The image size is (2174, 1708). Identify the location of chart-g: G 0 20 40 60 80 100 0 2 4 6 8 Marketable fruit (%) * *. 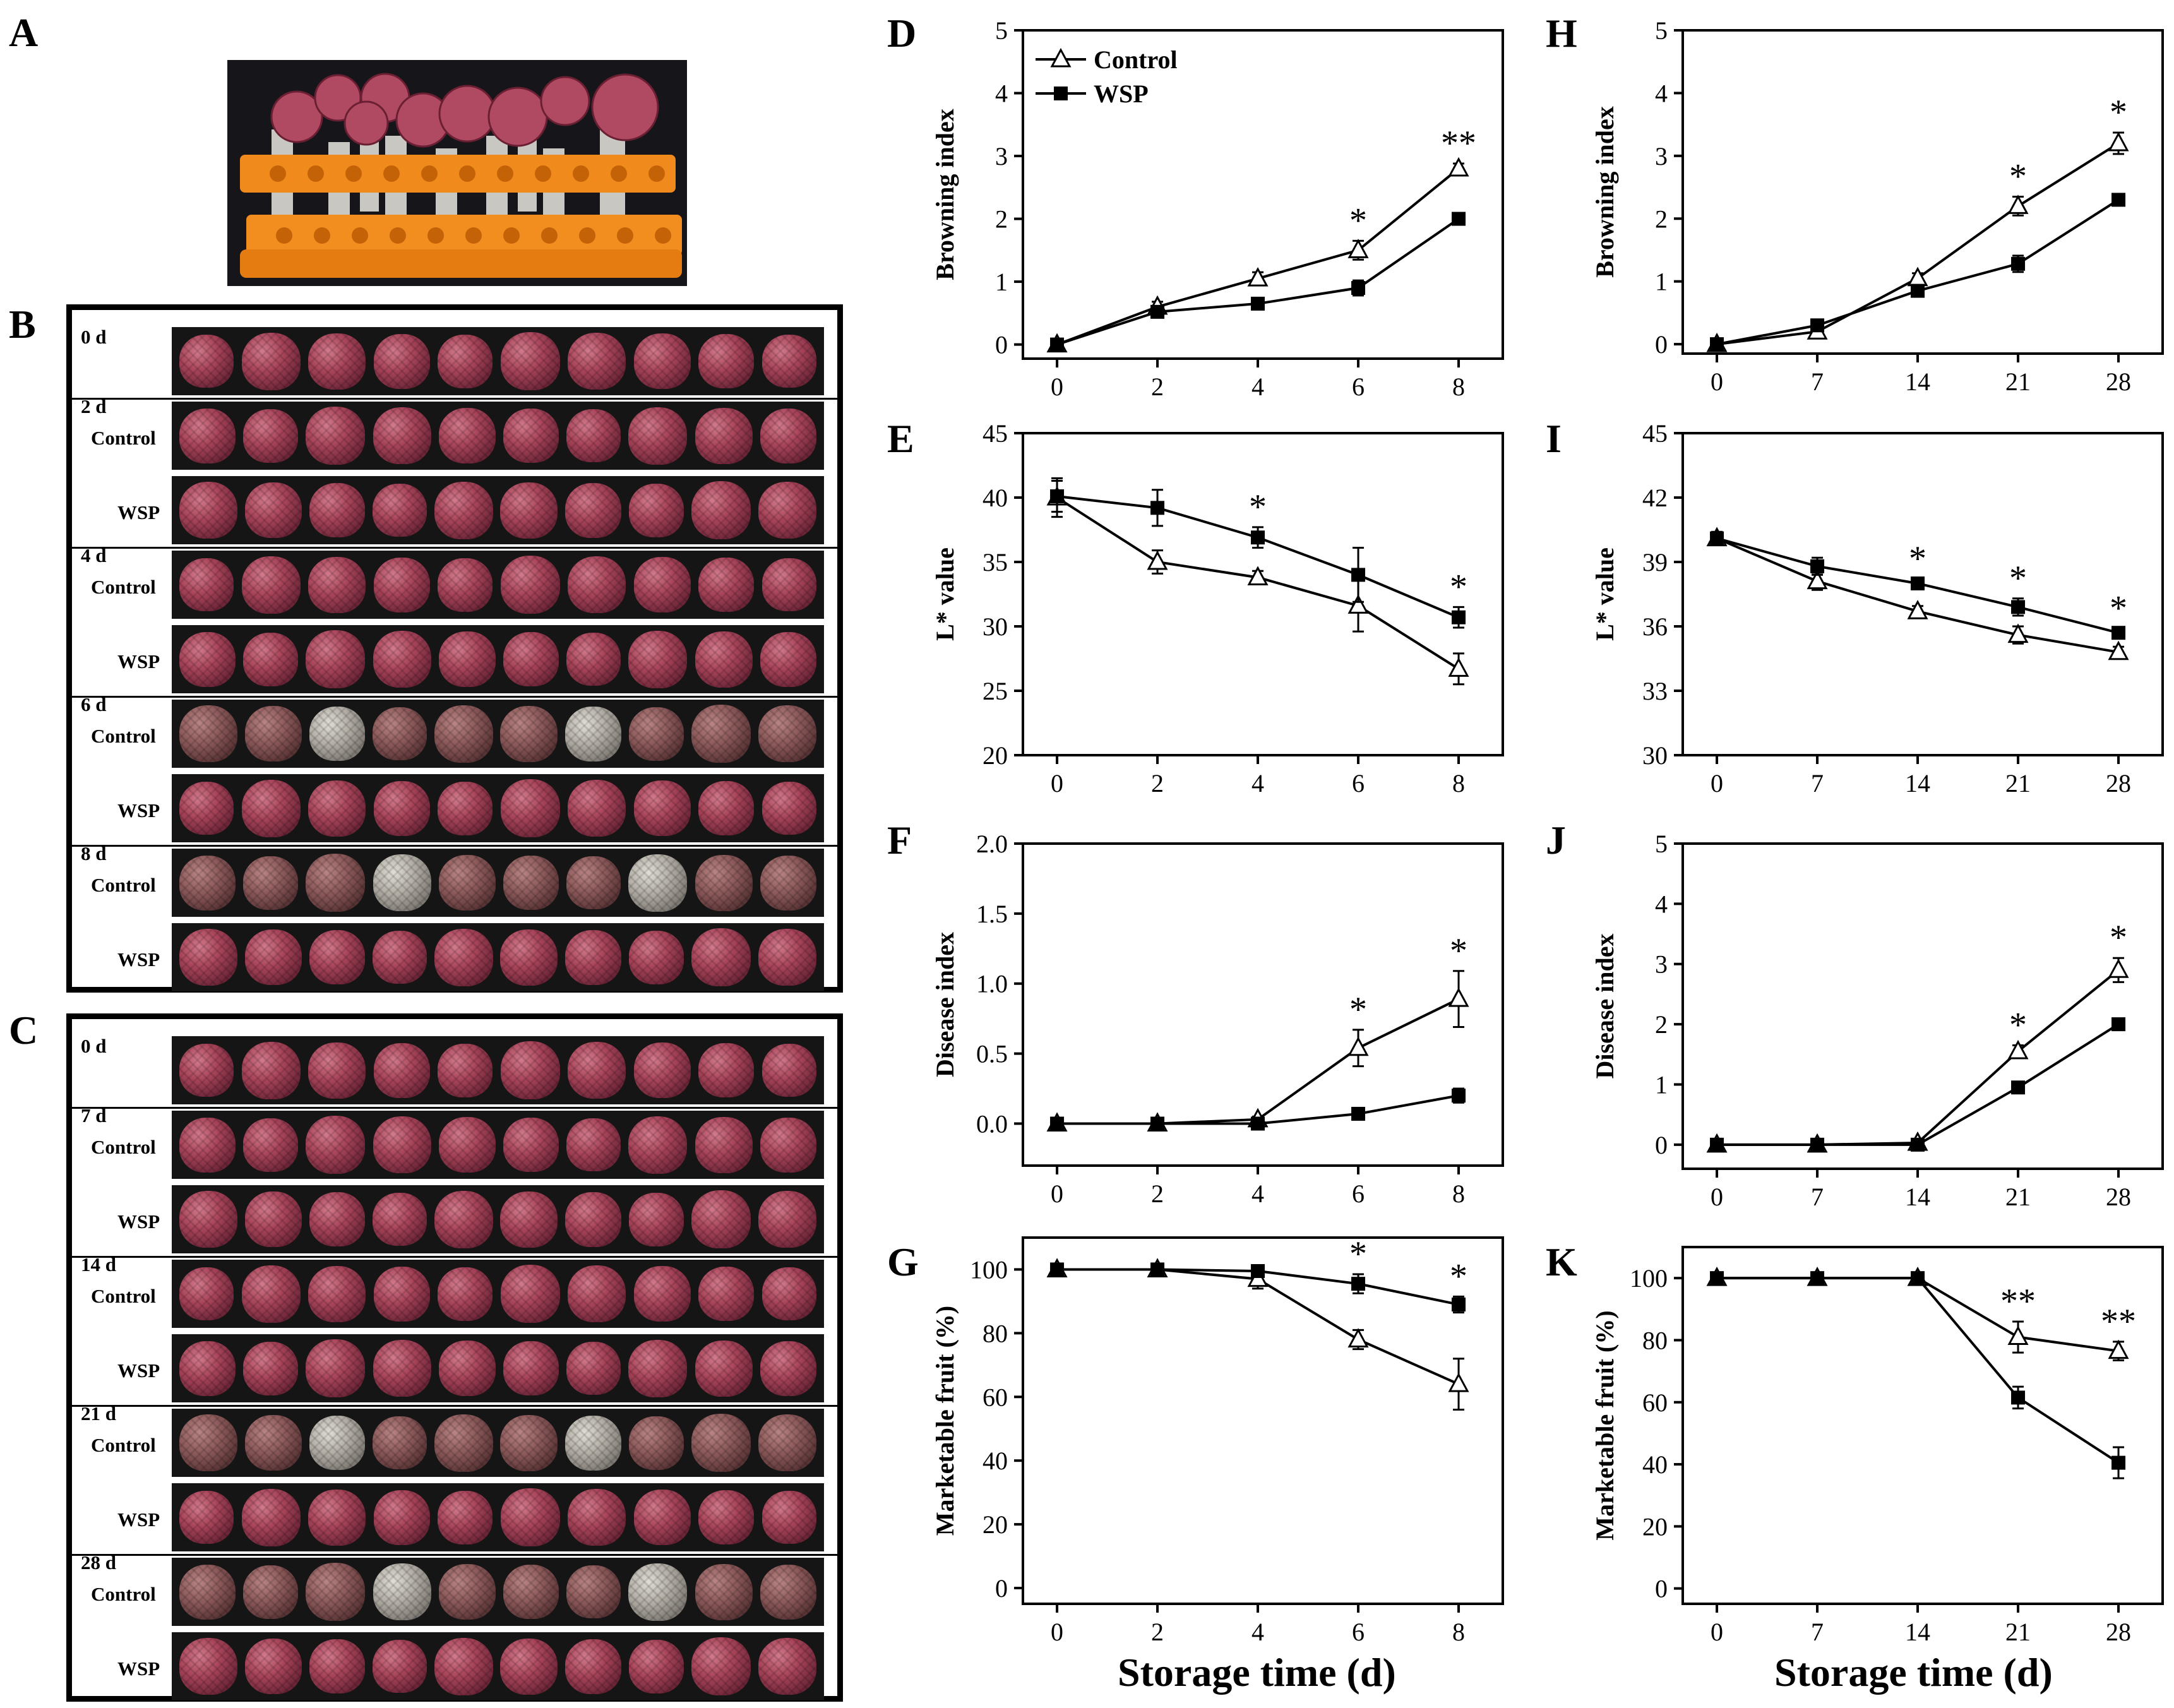
(1195, 1440).